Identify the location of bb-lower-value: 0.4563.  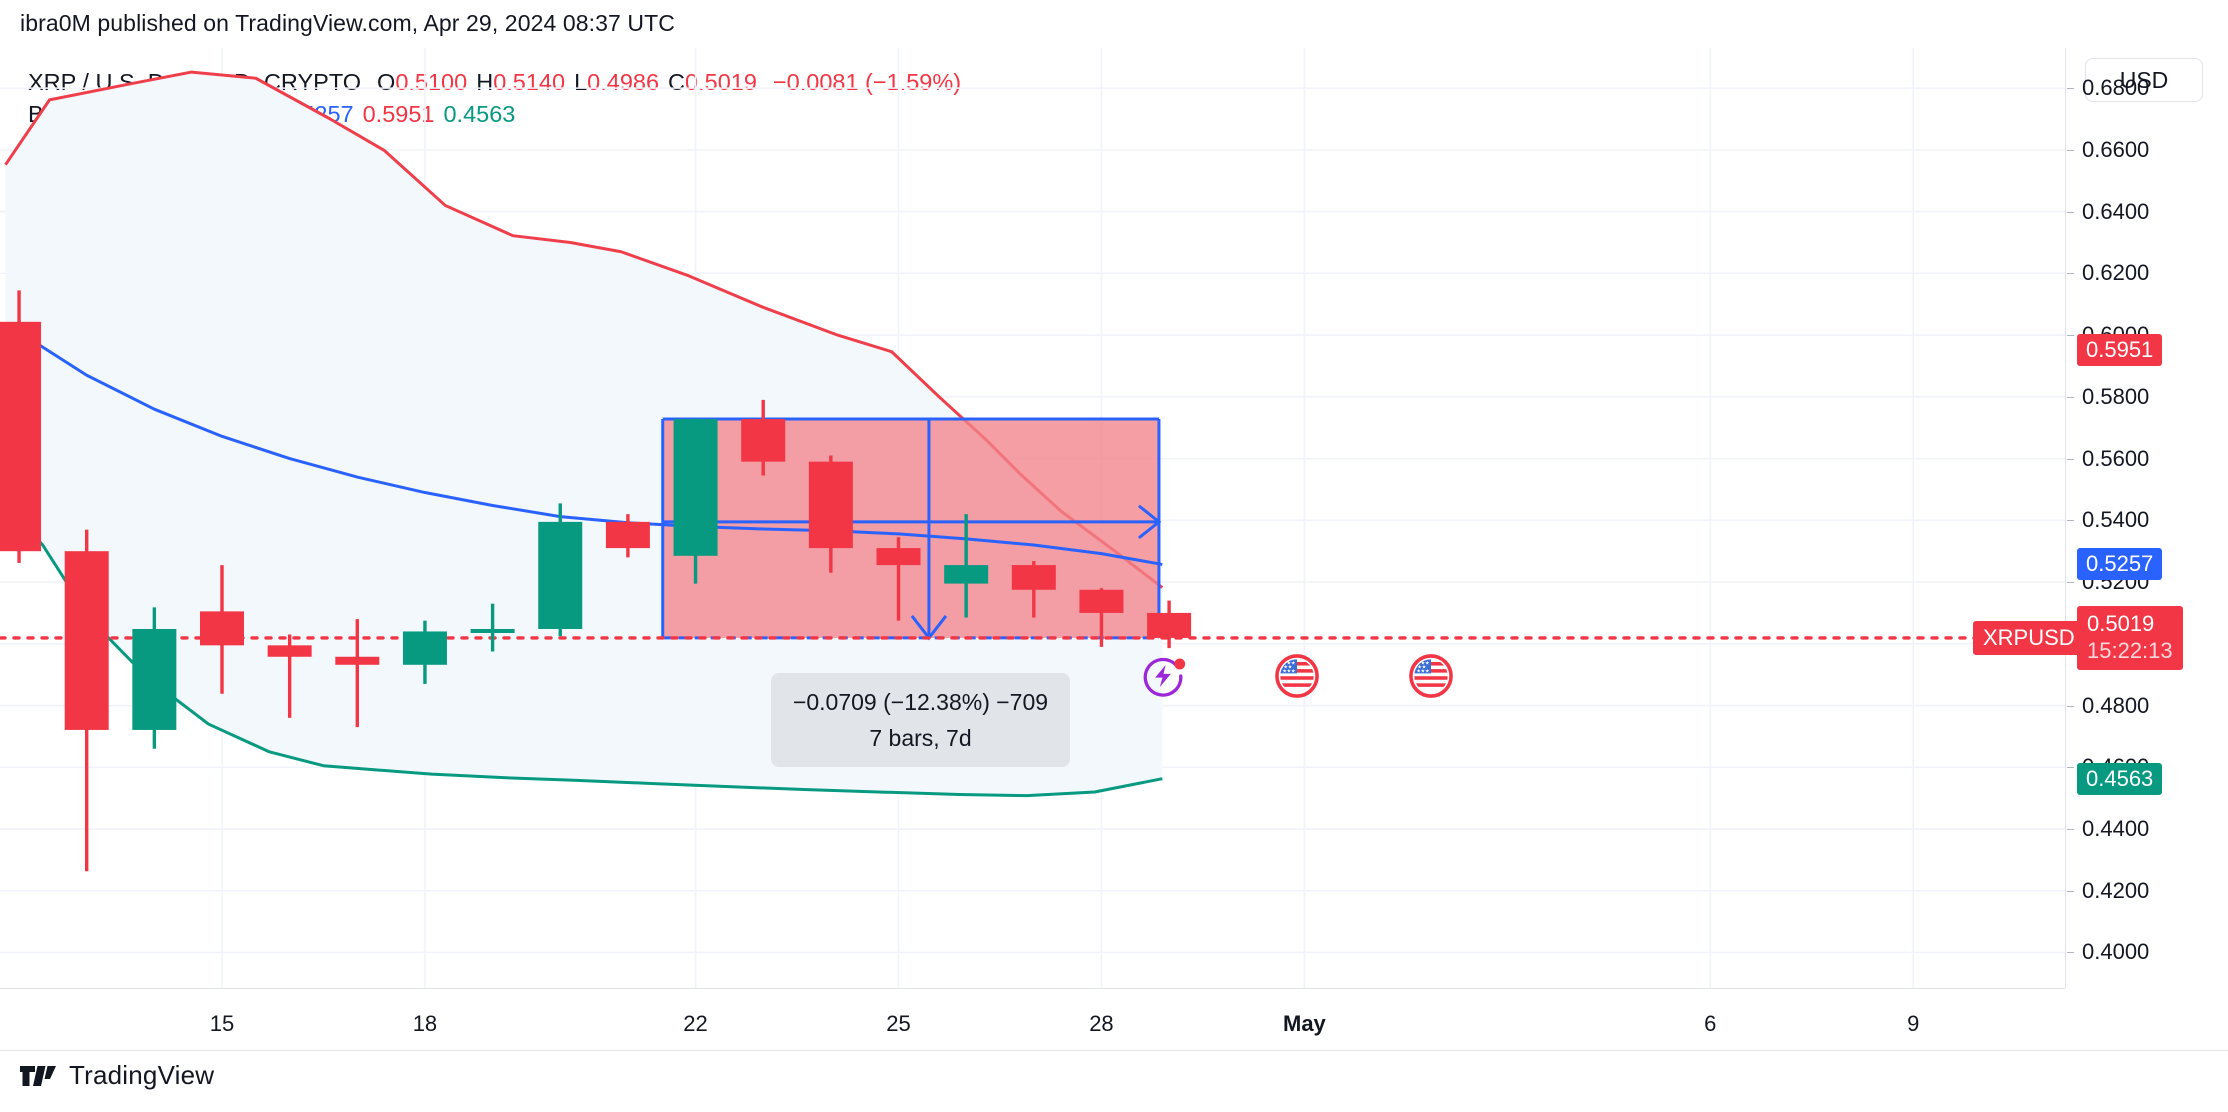
(479, 114).